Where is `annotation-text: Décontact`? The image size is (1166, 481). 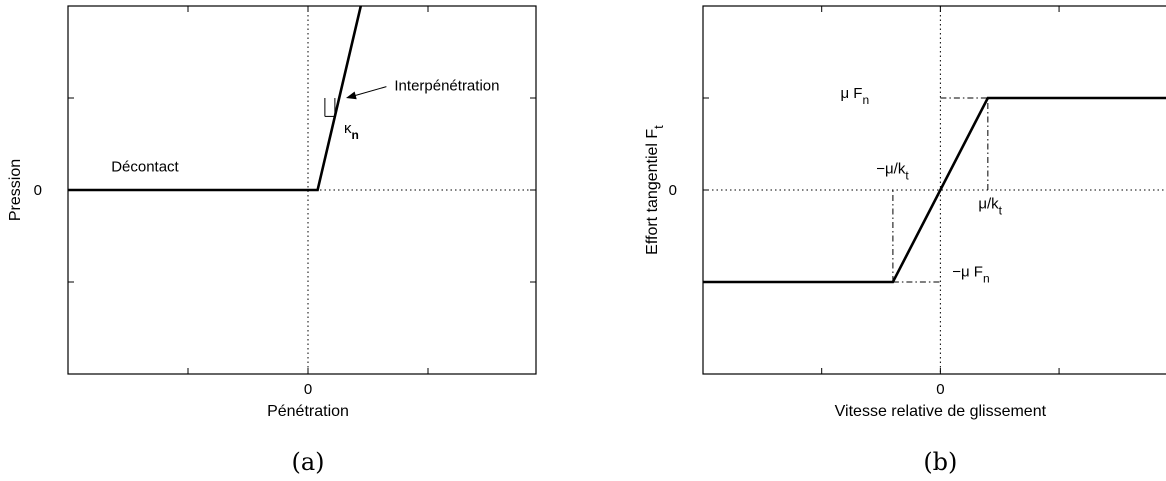 annotation-text: Décontact is located at coordinates (145, 167).